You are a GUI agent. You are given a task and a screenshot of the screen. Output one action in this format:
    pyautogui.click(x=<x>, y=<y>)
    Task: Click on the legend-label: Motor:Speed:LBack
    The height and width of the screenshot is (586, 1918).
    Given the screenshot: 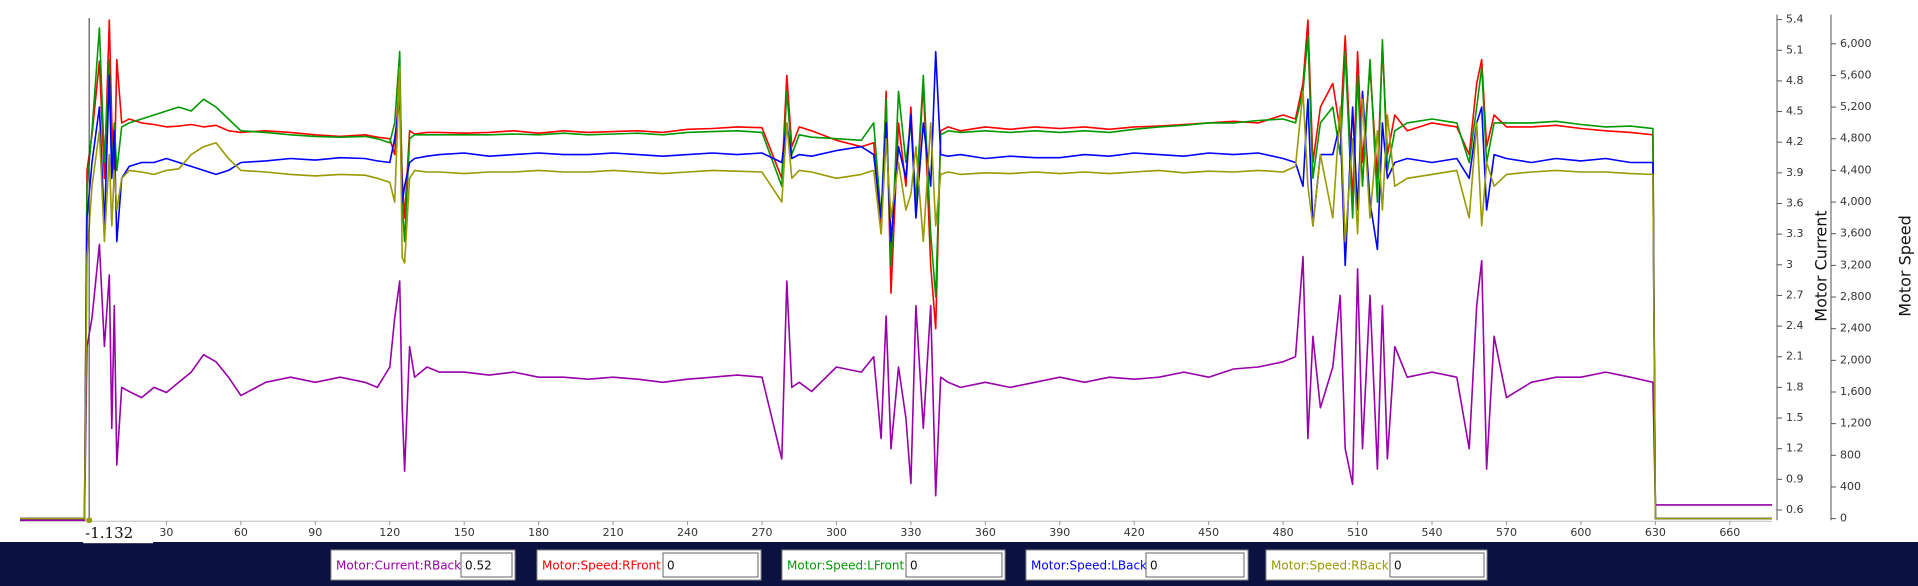 What is the action you would take?
    pyautogui.click(x=1089, y=566)
    